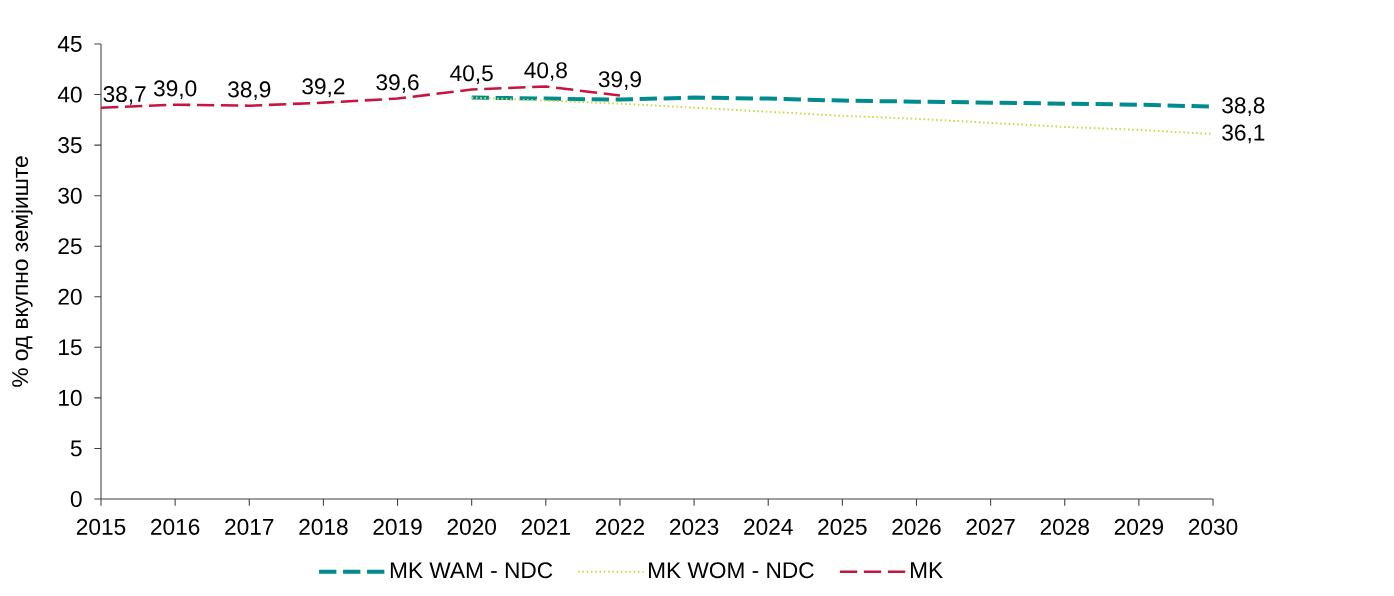 The image size is (1394, 596). Describe the element at coordinates (70, 347) in the screenshot. I see `y-tick-label: 15` at that location.